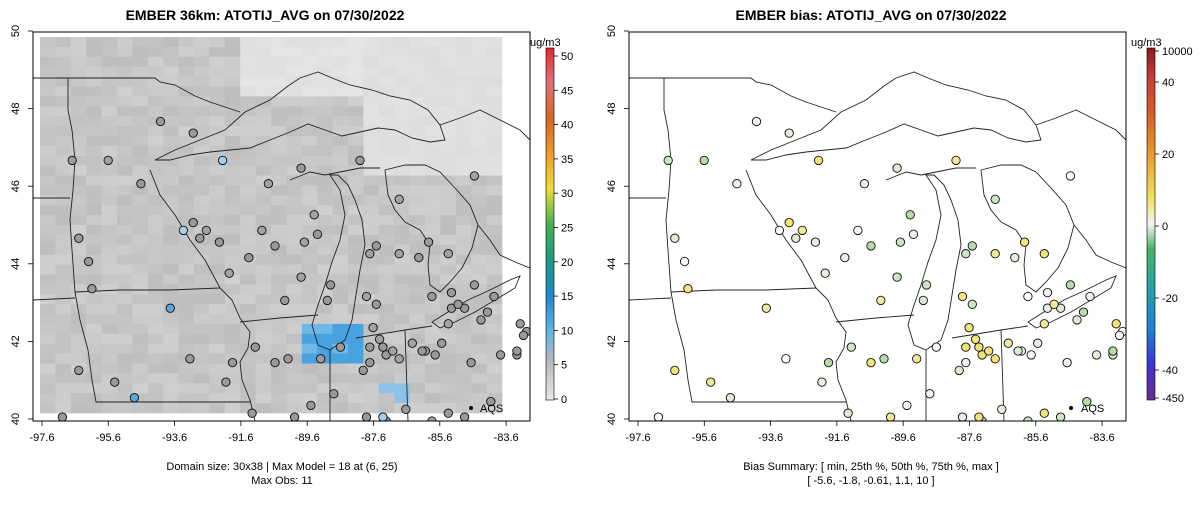 This screenshot has width=1200, height=507. What do you see at coordinates (16, 186) in the screenshot?
I see `y-tick-label: 46` at bounding box center [16, 186].